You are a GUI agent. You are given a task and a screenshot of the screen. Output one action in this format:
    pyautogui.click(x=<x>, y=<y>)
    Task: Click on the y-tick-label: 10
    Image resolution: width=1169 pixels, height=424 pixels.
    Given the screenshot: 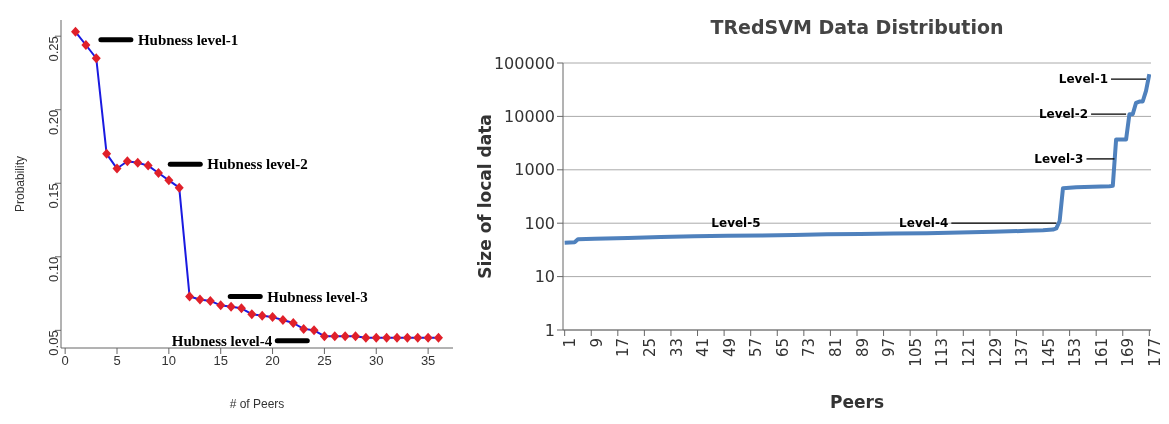 What is the action you would take?
    pyautogui.click(x=544, y=277)
    